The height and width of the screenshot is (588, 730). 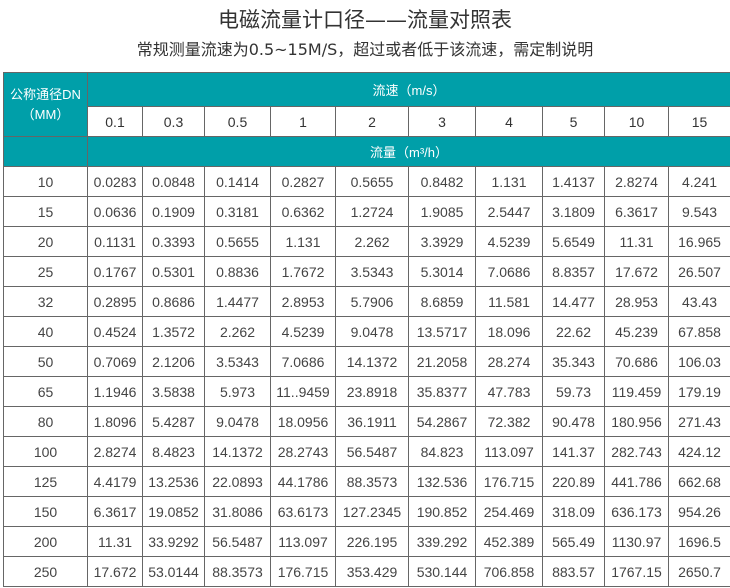 I want to click on dn-cell: 250, so click(x=45, y=571).